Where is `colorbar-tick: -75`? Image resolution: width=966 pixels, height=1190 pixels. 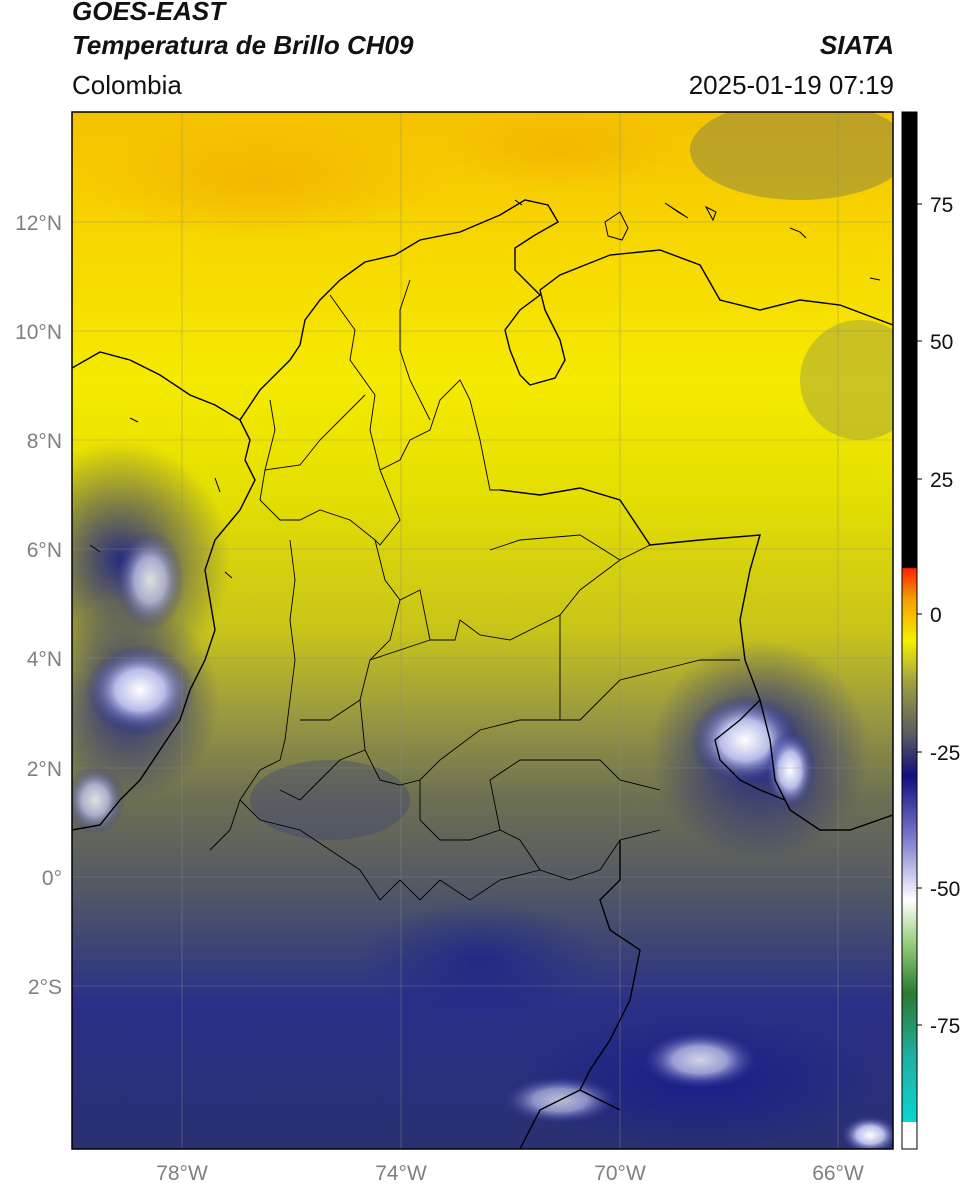 colorbar-tick: -75 is located at coordinates (945, 1026).